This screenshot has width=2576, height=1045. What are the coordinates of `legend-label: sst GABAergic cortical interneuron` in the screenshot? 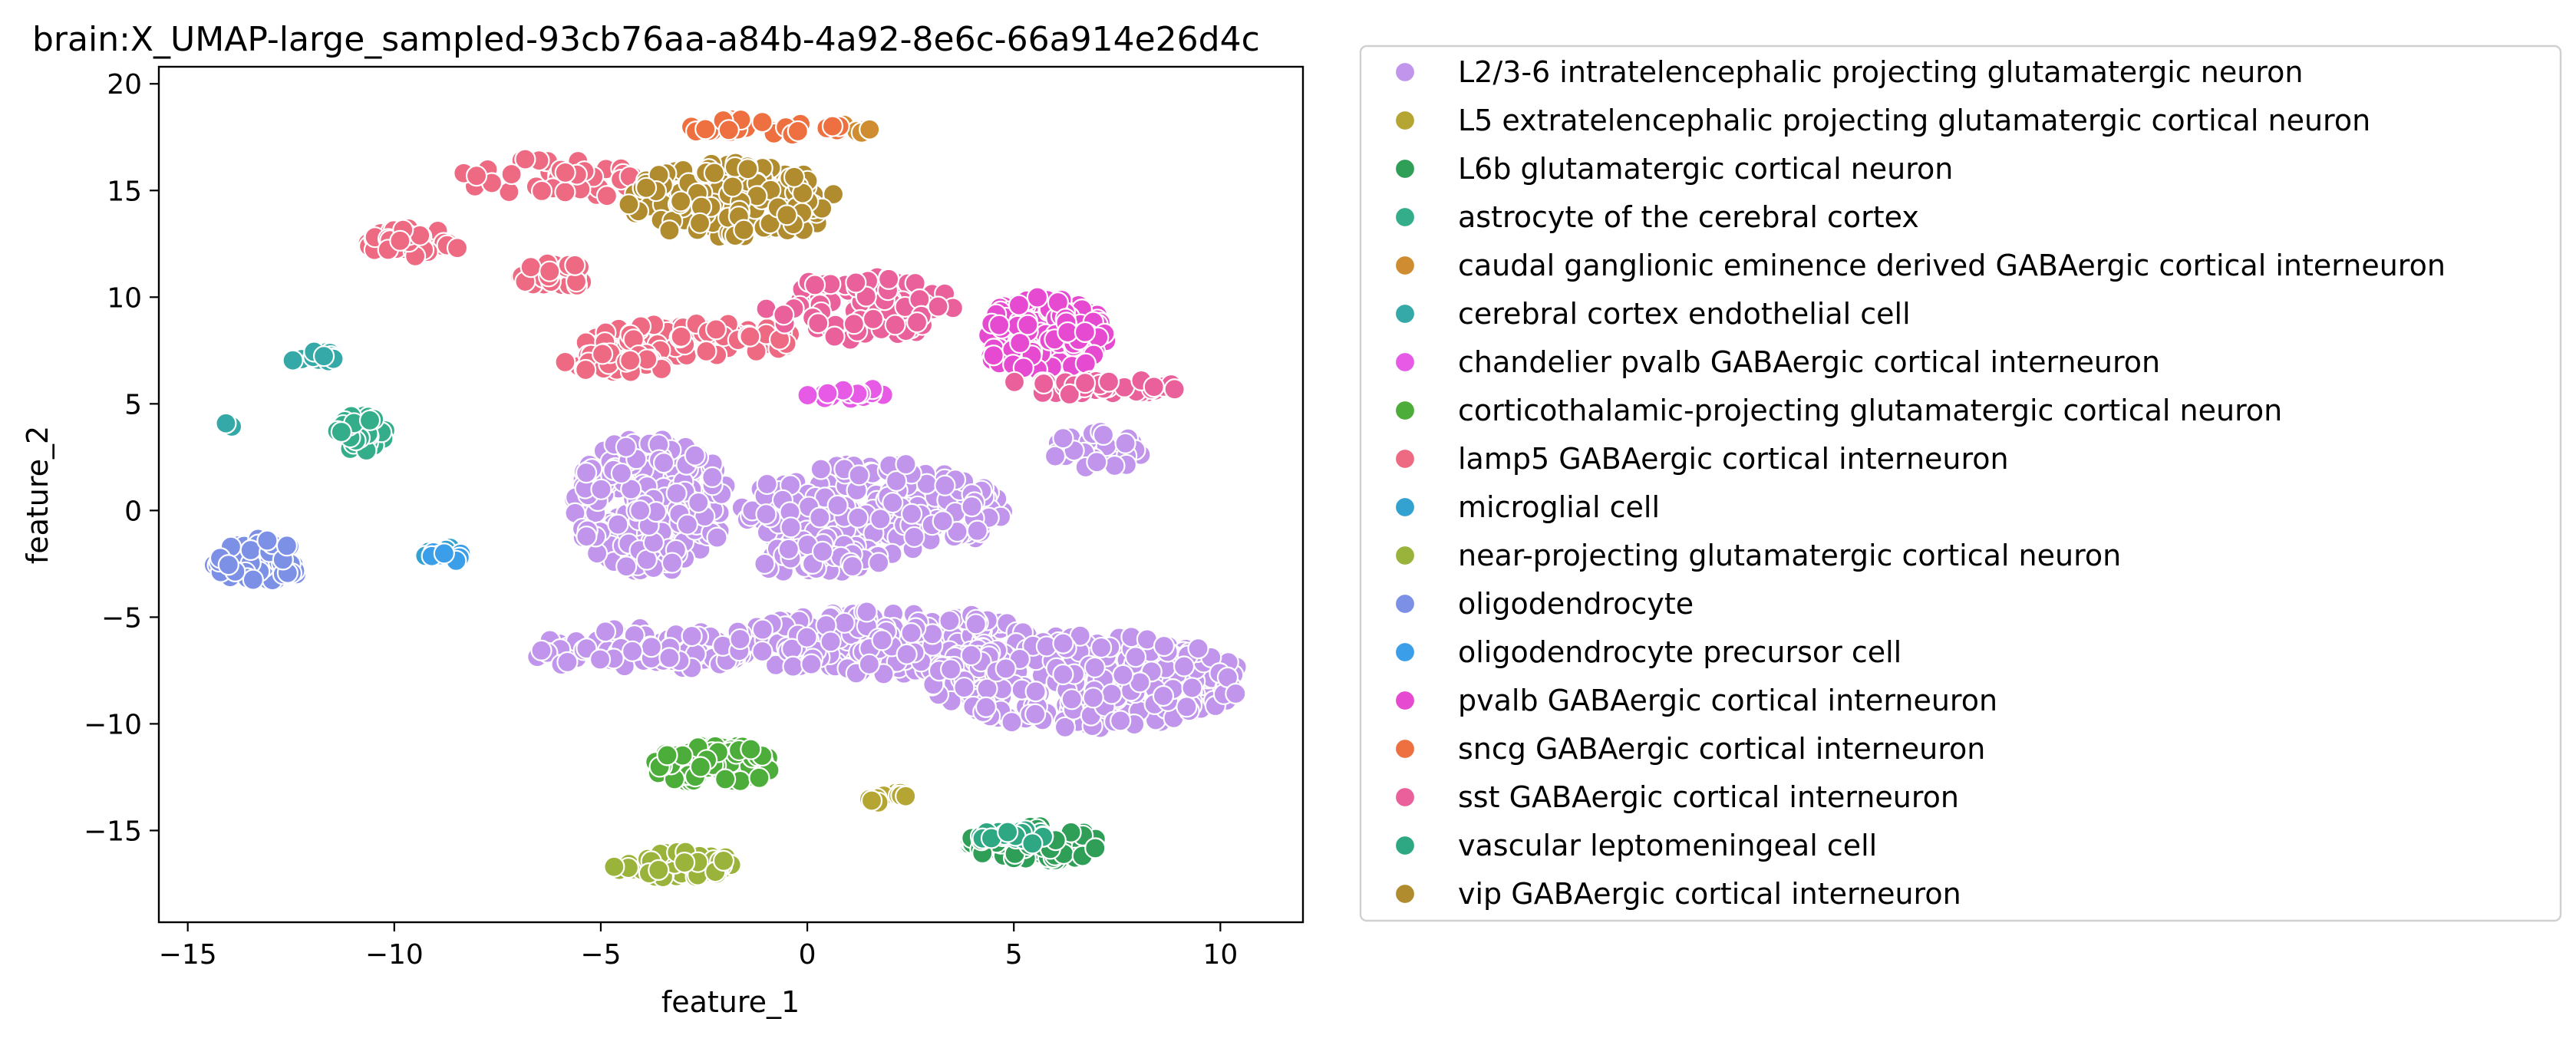 It's located at (1708, 797).